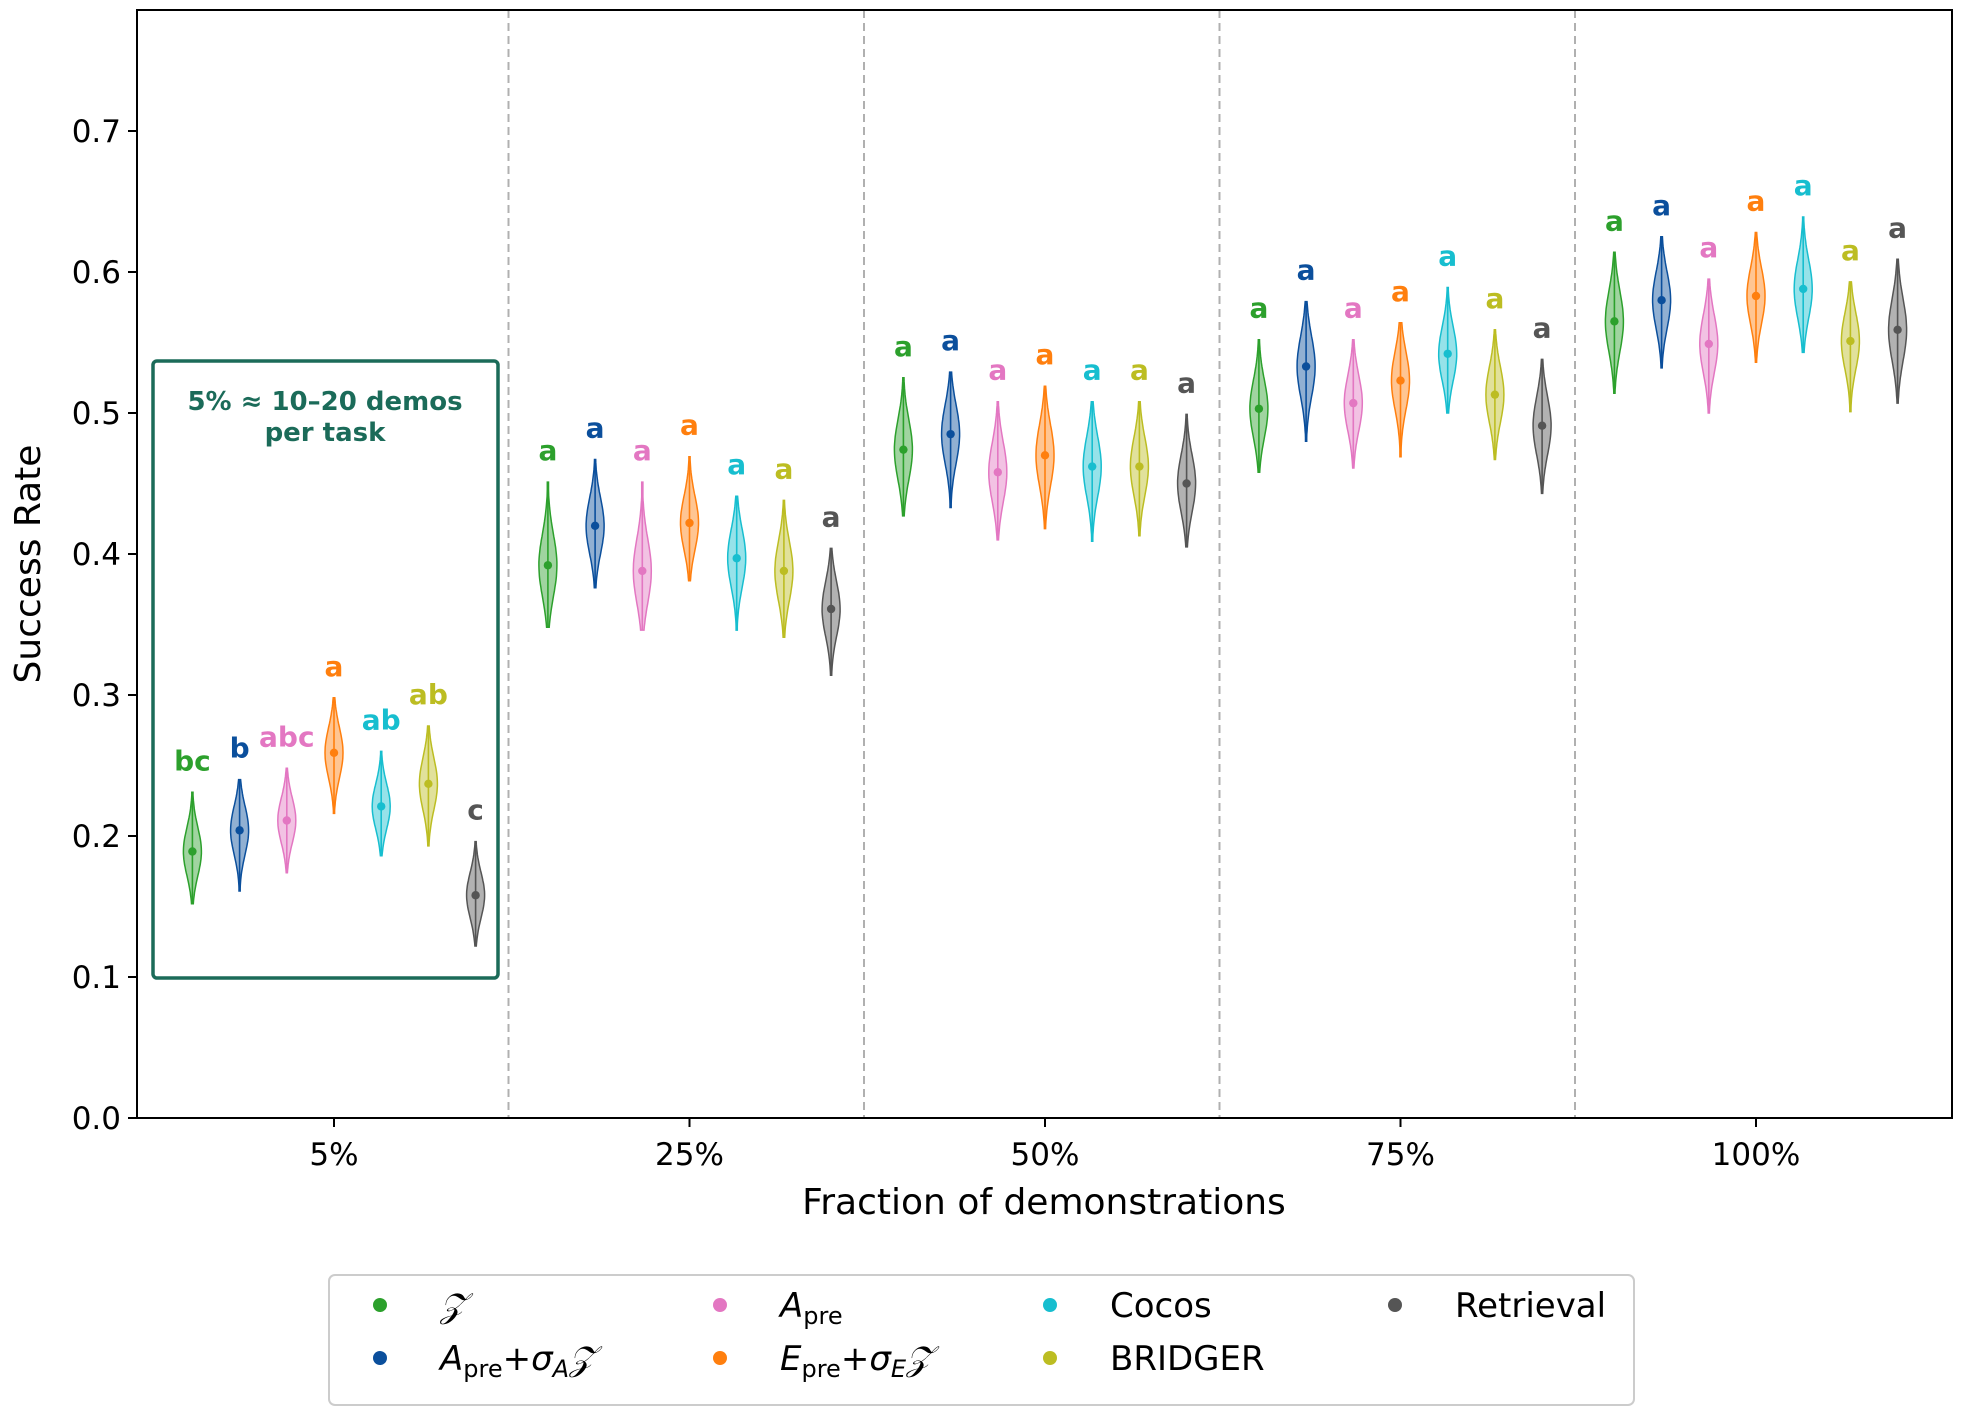  Describe the element at coordinates (689, 1155) in the screenshot. I see `x-tick-label: 25%` at that location.